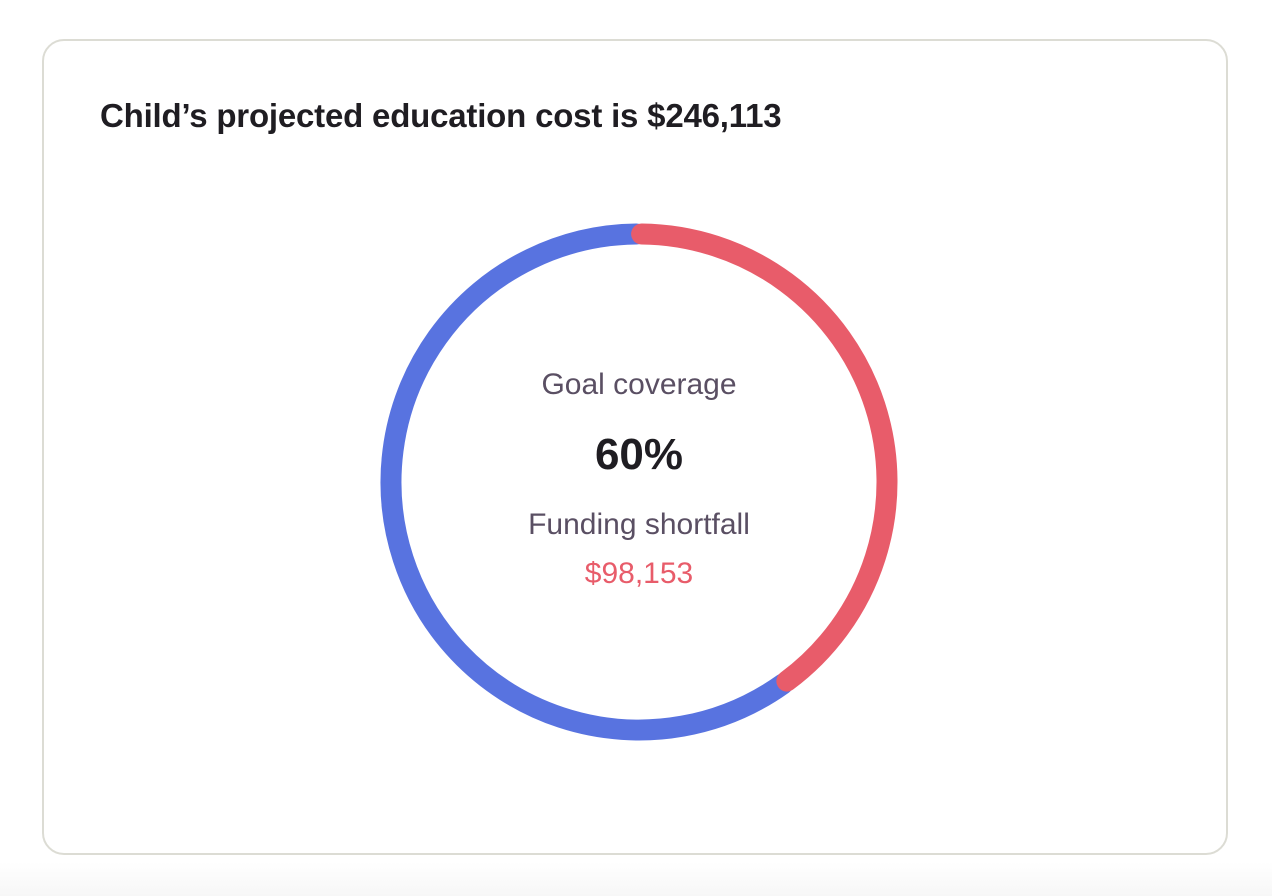 The image size is (1272, 896). I want to click on funding-shortfall-label: Funding shortfall, so click(639, 524).